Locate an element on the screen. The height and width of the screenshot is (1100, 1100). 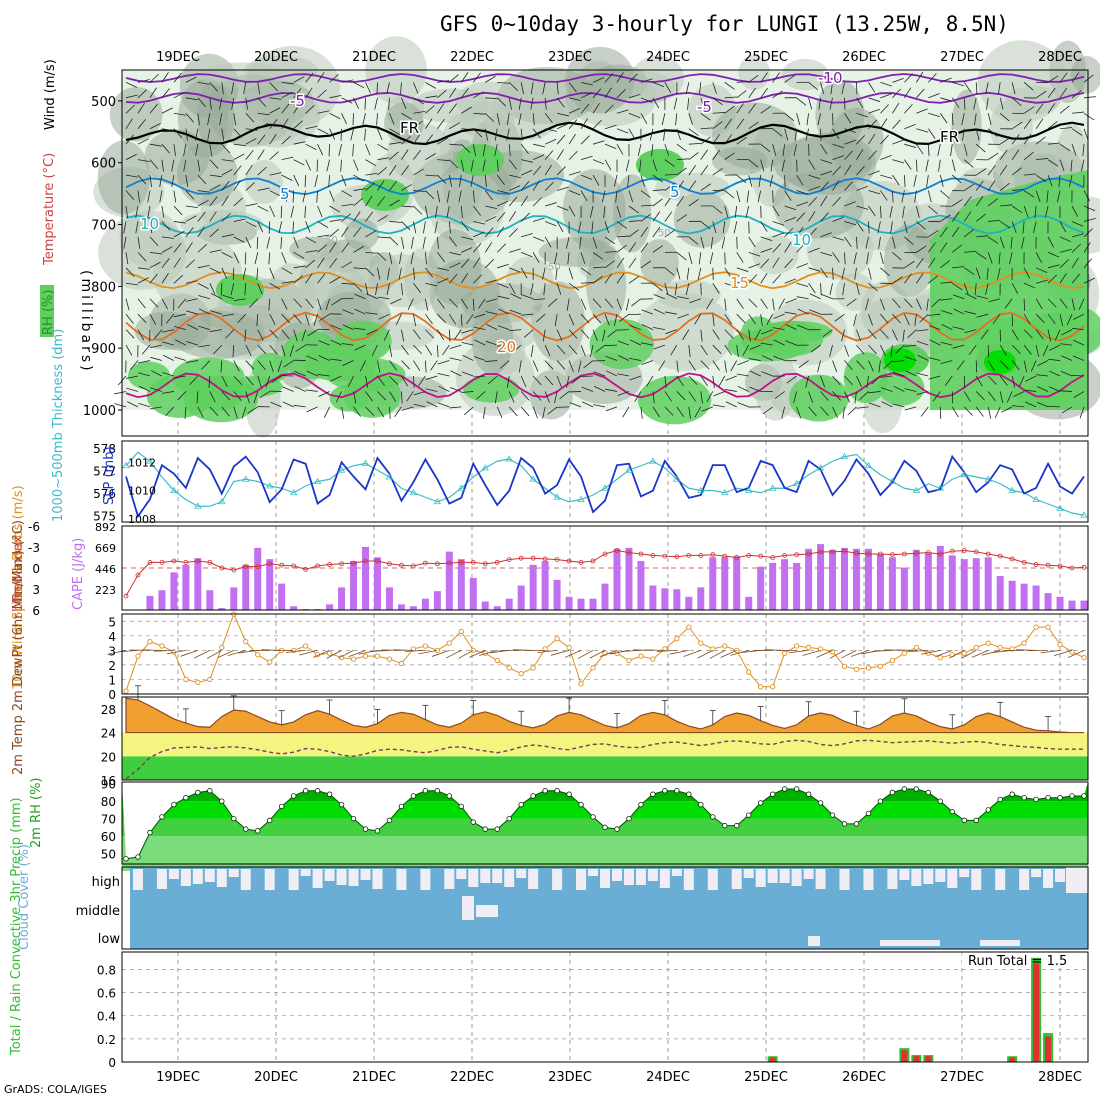
lifted-index-line is located at coordinates (605, 573).